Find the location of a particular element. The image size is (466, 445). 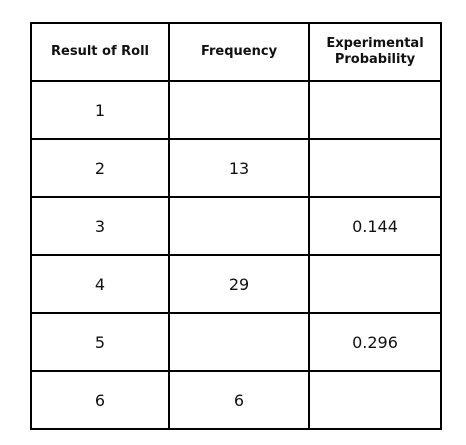

table-row: 3 0.144 is located at coordinates (236, 226).